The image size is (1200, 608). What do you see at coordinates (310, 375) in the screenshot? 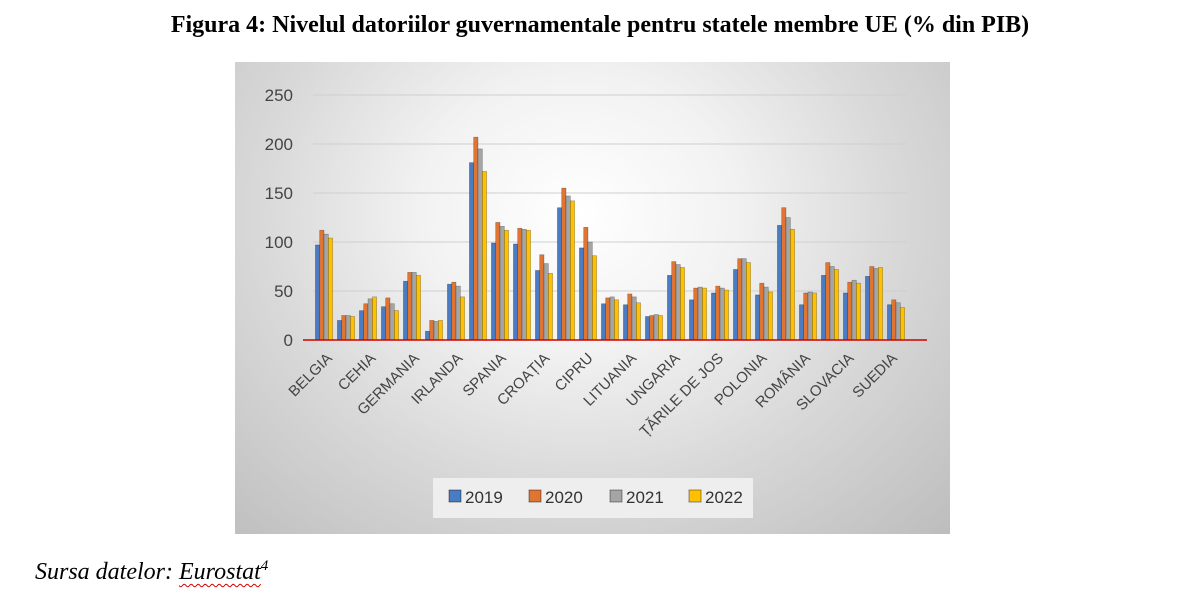
I see `x-tick-label: BELGIA` at bounding box center [310, 375].